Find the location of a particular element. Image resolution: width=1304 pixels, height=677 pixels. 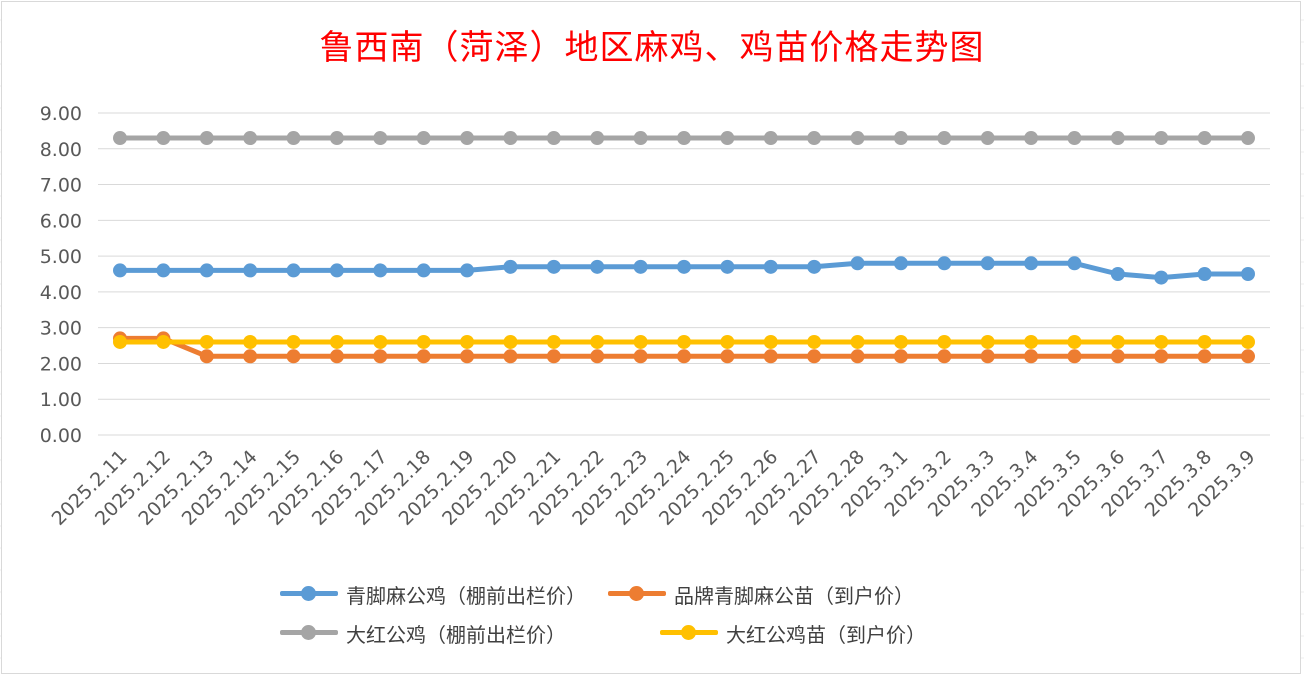

legend-swatch-blue is located at coordinates (309, 594).